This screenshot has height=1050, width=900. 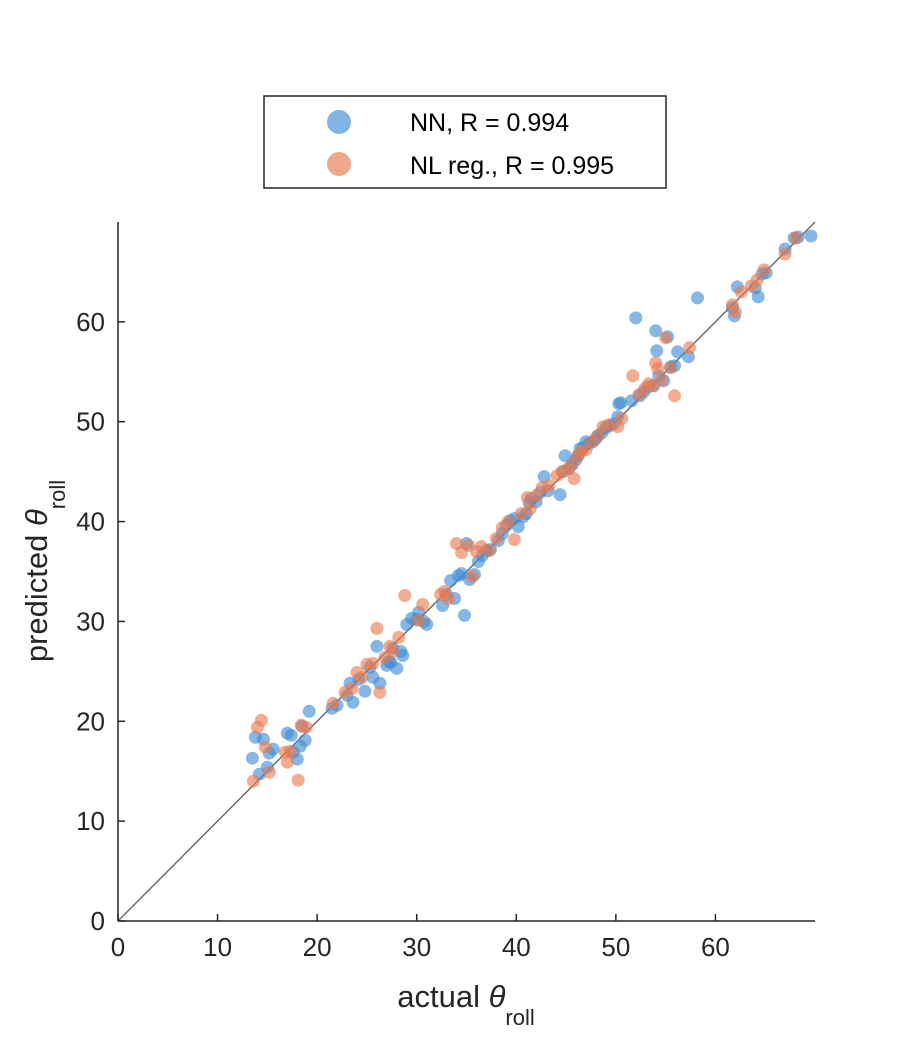 What do you see at coordinates (317, 947) in the screenshot?
I see `x-tick-label: 20` at bounding box center [317, 947].